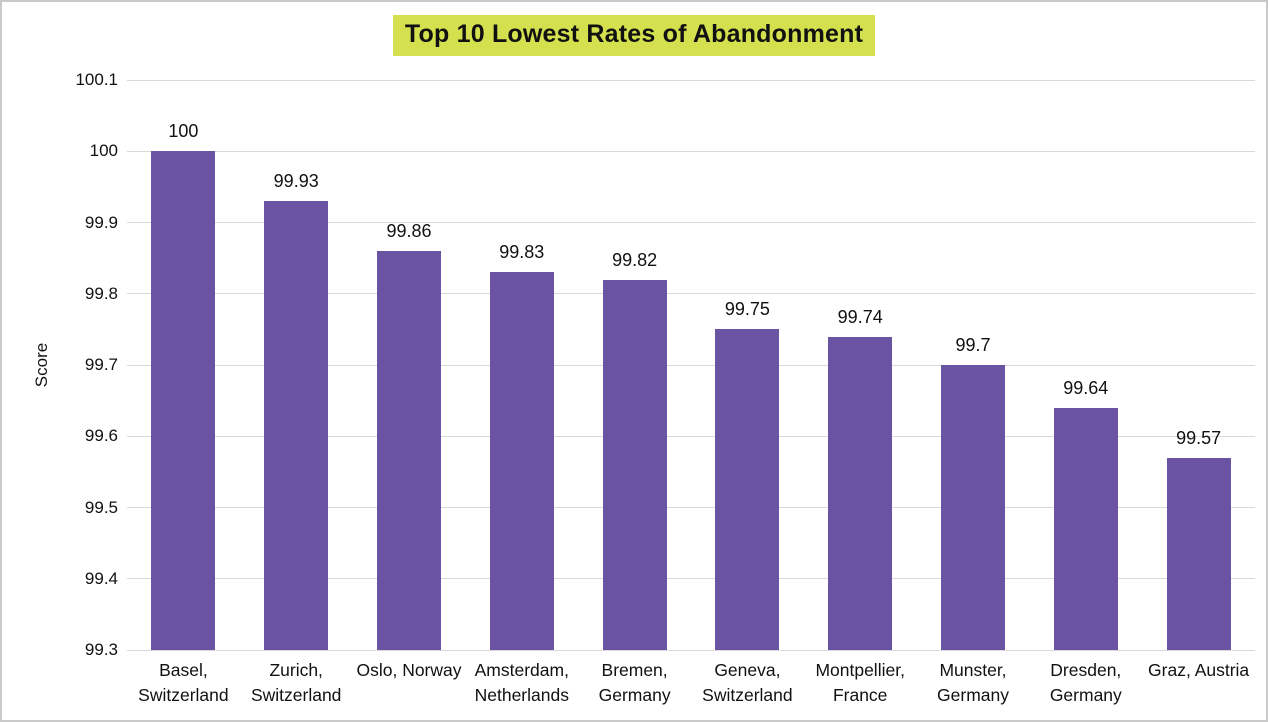  I want to click on x-tick-label: Munster, Germany, so click(973, 682).